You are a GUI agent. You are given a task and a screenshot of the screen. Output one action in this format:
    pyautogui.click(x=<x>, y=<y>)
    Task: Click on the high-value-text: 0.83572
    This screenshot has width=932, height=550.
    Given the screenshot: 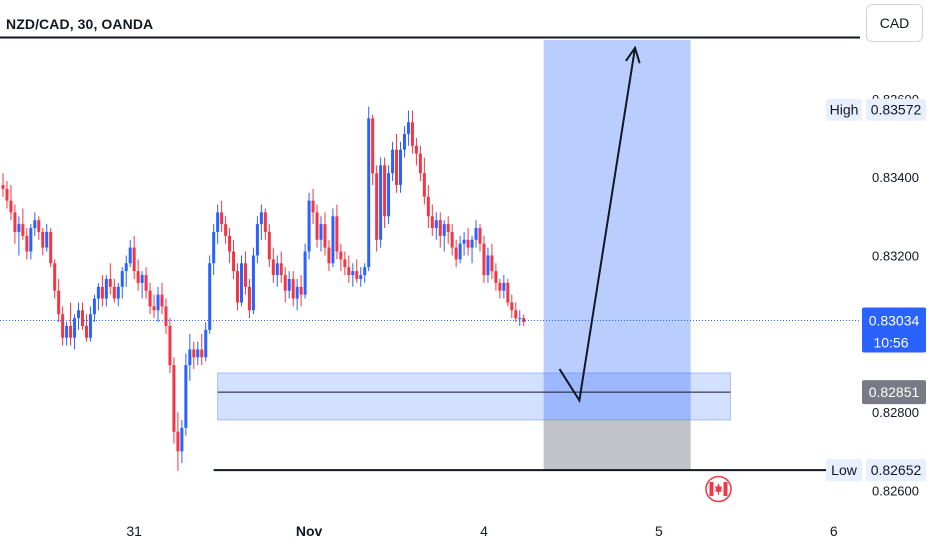 What is the action you would take?
    pyautogui.click(x=896, y=110)
    